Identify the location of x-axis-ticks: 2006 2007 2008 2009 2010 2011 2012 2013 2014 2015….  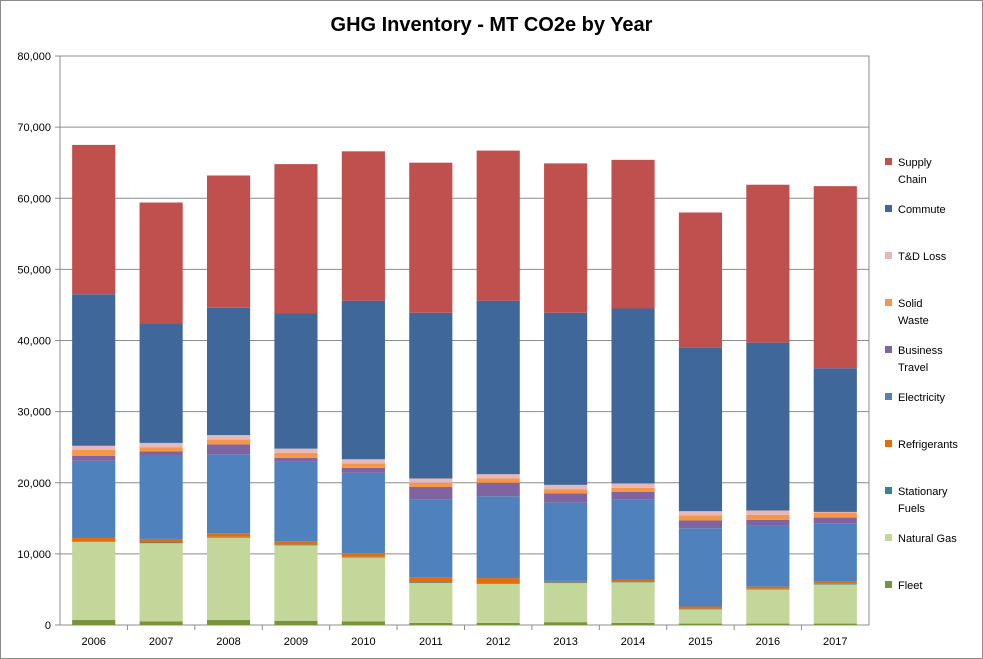
(464, 636).